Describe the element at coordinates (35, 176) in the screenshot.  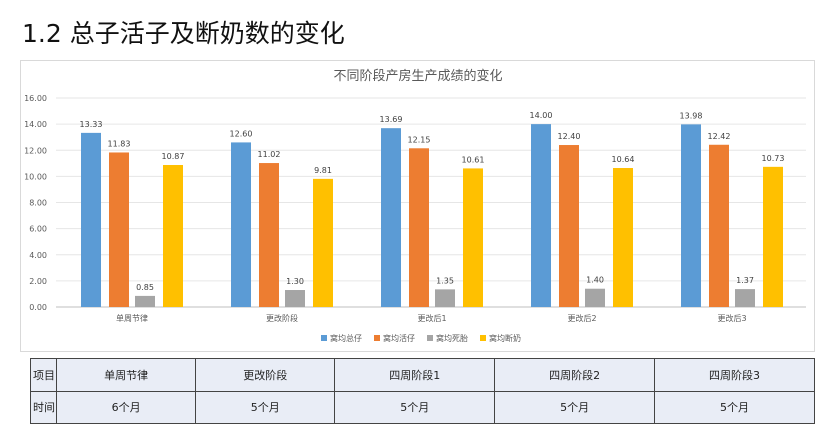
I see `y-tick-label: 10.00` at that location.